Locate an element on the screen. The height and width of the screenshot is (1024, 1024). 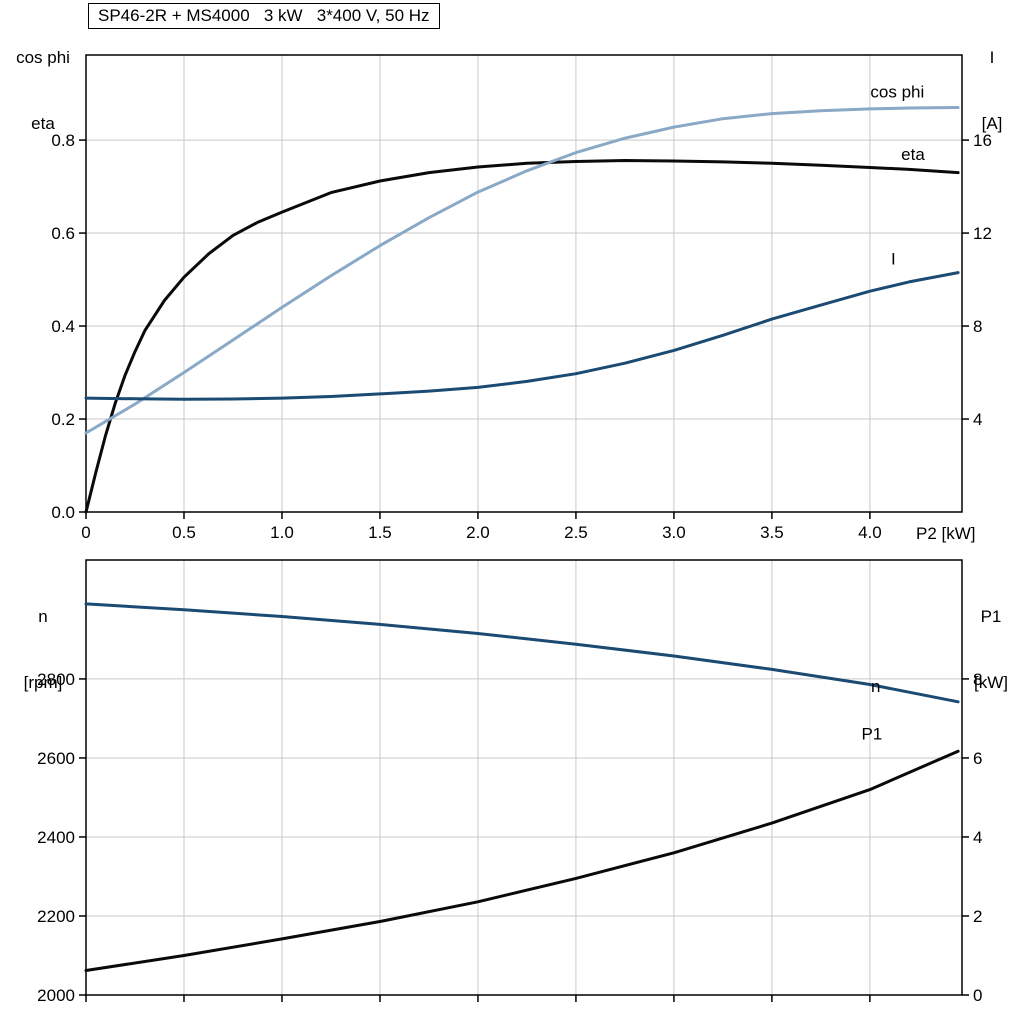
right-tick-label: 0 is located at coordinates (977, 995).